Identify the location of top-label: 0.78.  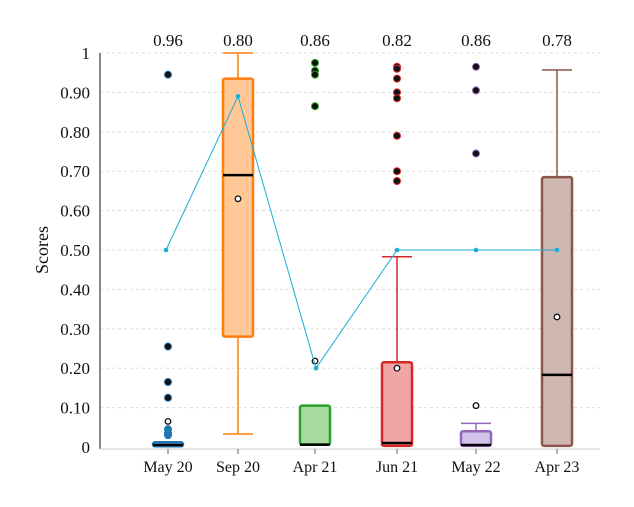
(557, 40).